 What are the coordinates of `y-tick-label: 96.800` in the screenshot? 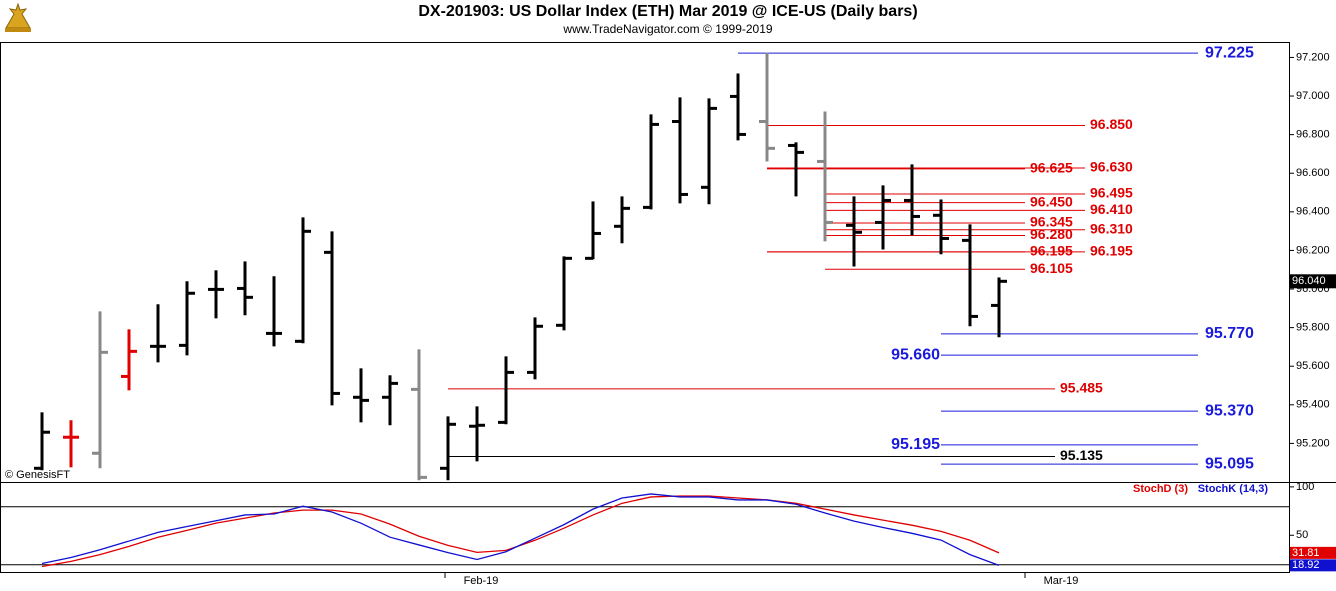 It's located at (1313, 135).